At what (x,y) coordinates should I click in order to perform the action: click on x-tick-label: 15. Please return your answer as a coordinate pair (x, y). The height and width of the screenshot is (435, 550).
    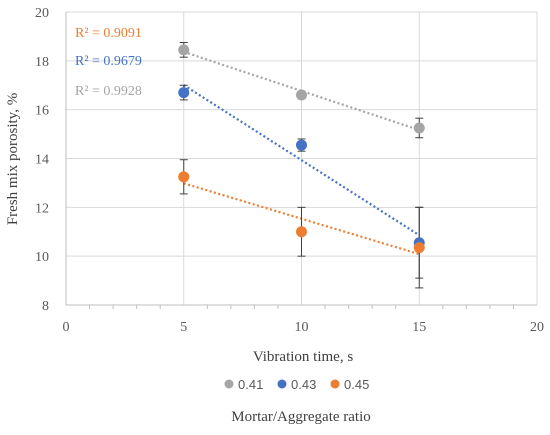
    Looking at the image, I should click on (419, 327).